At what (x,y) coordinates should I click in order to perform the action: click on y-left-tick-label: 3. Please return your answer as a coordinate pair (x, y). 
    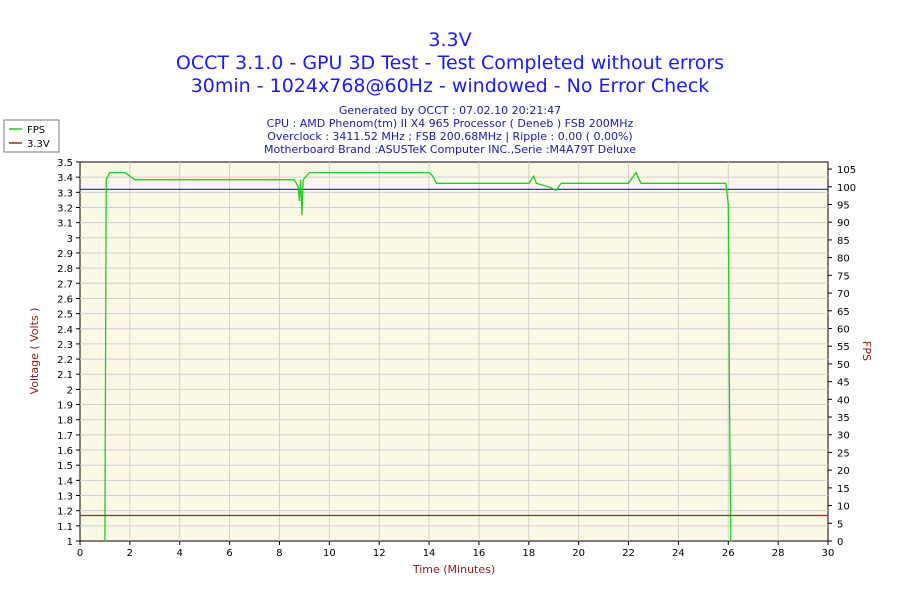
    Looking at the image, I should click on (70, 239).